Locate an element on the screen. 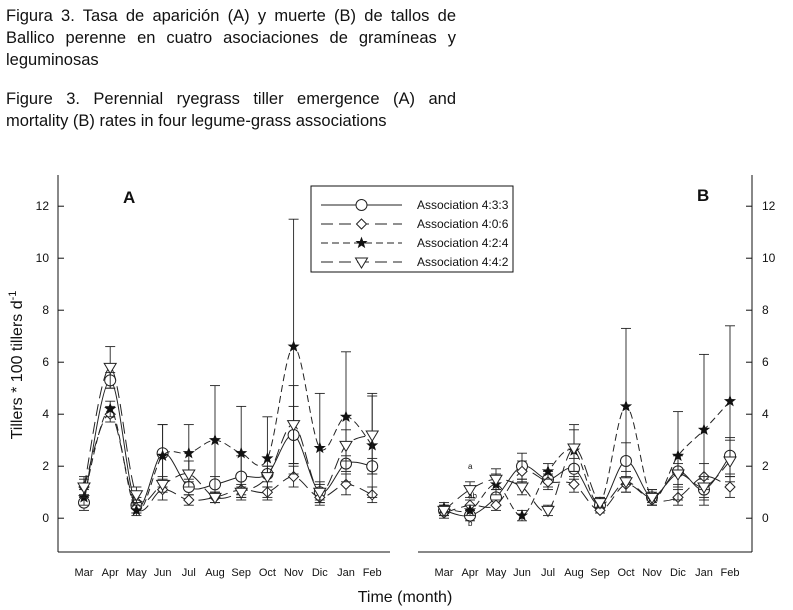  x-tick-label-b: Sep is located at coordinates (600, 573).